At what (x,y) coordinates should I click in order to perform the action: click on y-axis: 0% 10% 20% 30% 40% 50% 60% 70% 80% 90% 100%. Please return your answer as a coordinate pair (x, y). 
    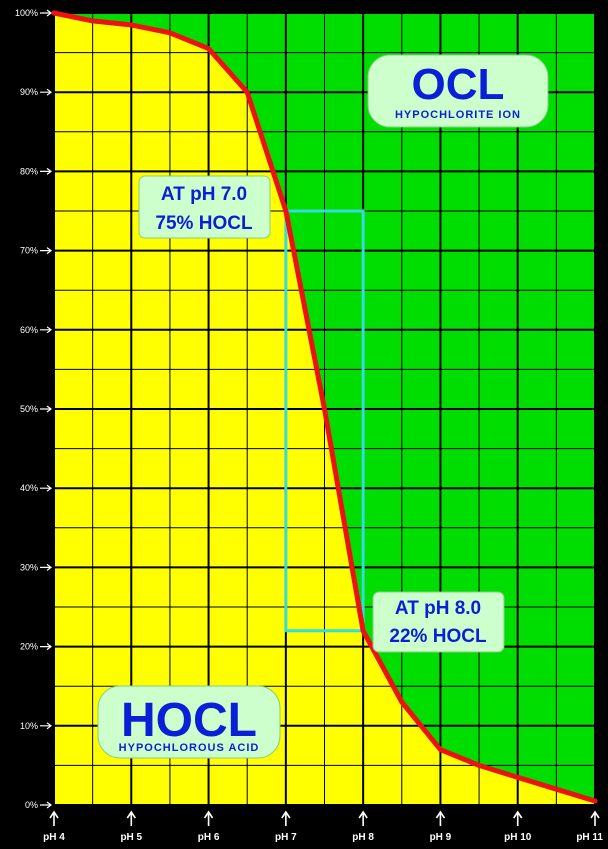
    Looking at the image, I should click on (33, 409).